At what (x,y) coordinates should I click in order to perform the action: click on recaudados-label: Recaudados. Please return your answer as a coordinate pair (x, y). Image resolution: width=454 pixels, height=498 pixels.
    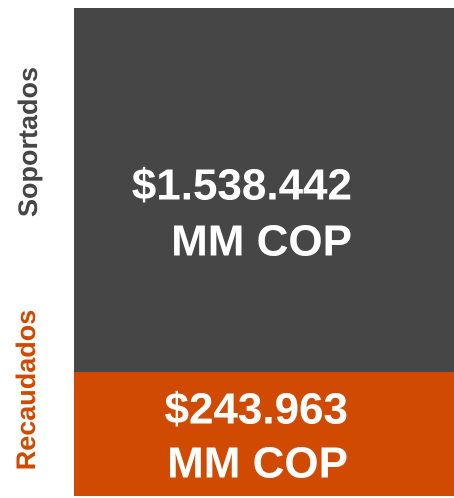
    Looking at the image, I should click on (26, 390).